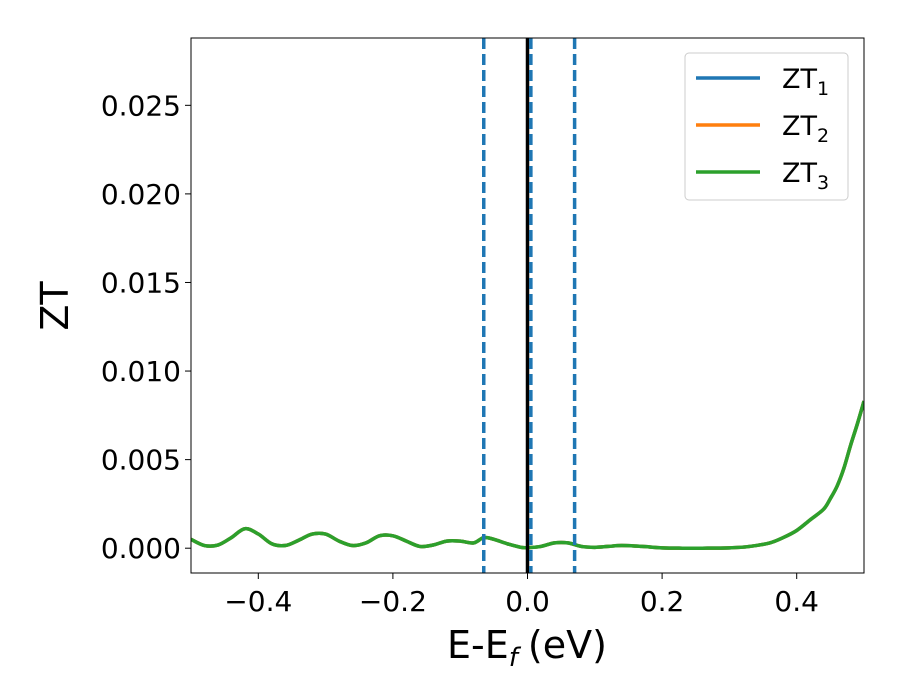 The width and height of the screenshot is (900, 700). I want to click on legend-label-2: ZT2, so click(805, 129).